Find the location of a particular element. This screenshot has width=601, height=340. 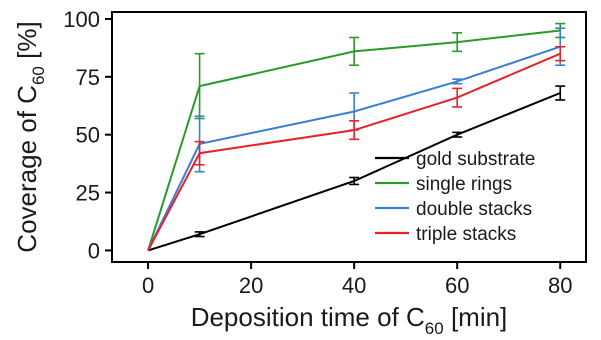

y-axis-label: Coverage of C60 [%] is located at coordinates (30, 136).